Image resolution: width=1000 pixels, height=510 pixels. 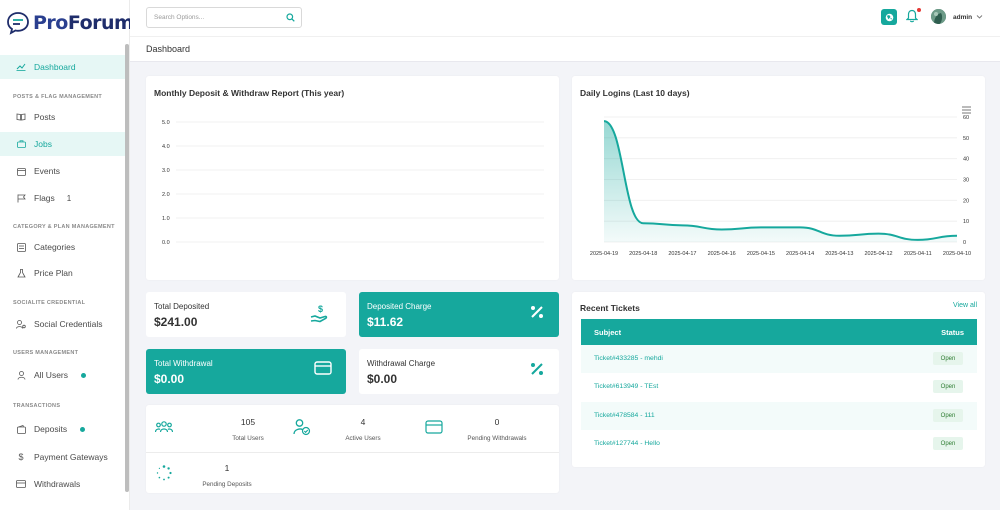 I want to click on stat-label: Deposited Charge, so click(x=399, y=306).